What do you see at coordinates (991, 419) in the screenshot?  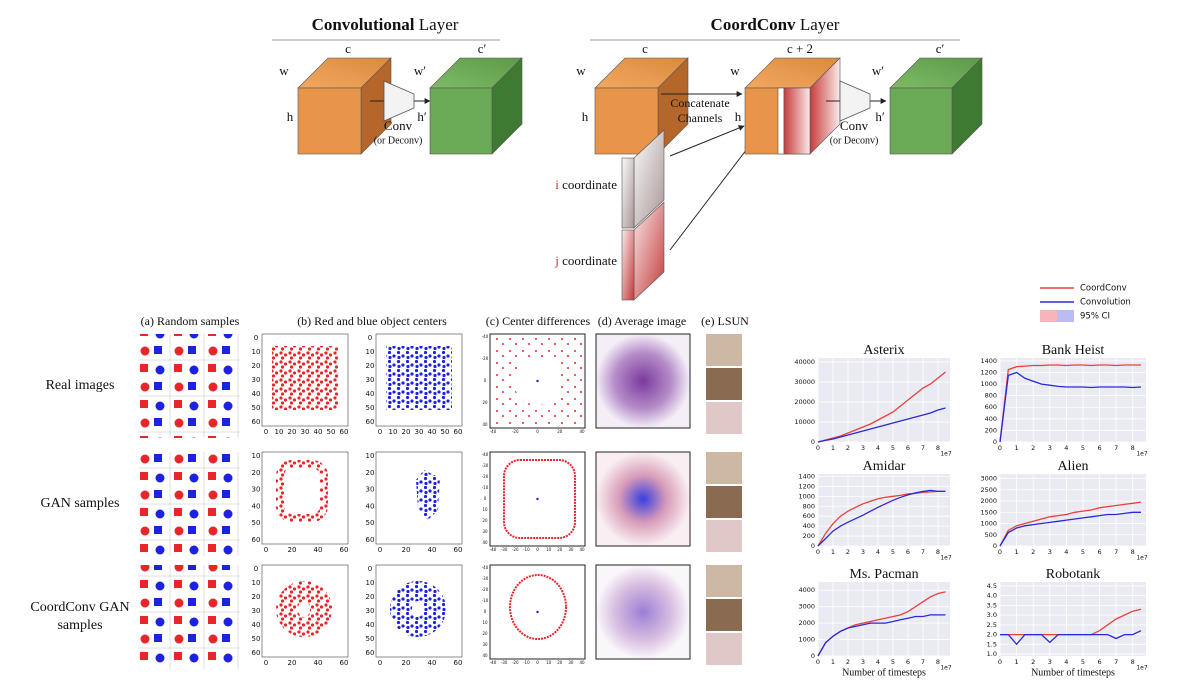 I see `y-tick-label: 400` at bounding box center [991, 419].